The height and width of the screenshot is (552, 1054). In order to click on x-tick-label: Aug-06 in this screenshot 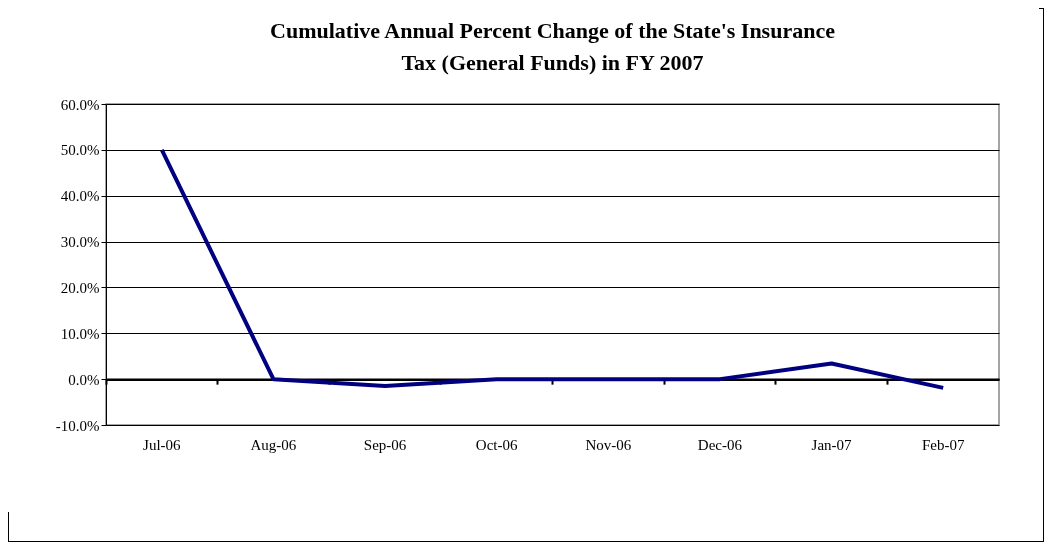, I will do `click(273, 444)`.